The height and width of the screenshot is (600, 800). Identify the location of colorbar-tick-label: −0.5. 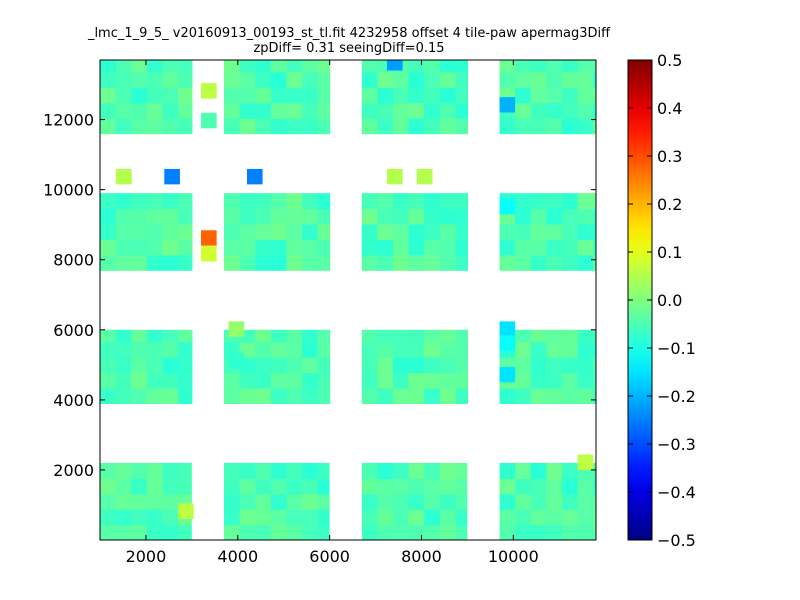
(676, 540).